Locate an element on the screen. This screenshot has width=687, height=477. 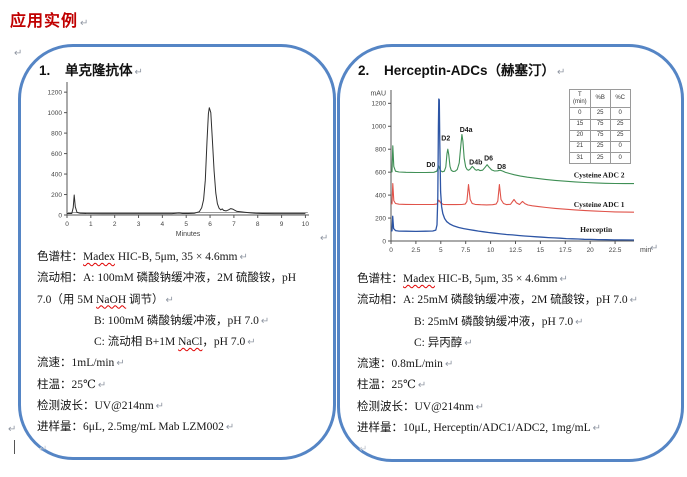
peak-label: D8 is located at coordinates (501, 167).